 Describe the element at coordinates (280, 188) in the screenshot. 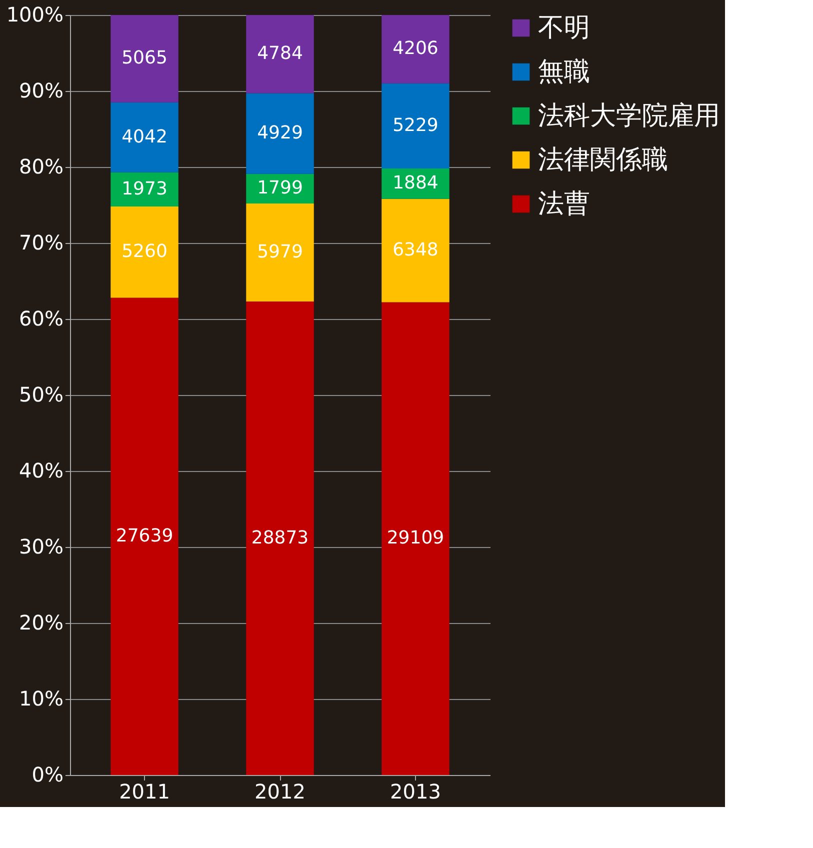

I see `annotation: 1799` at that location.